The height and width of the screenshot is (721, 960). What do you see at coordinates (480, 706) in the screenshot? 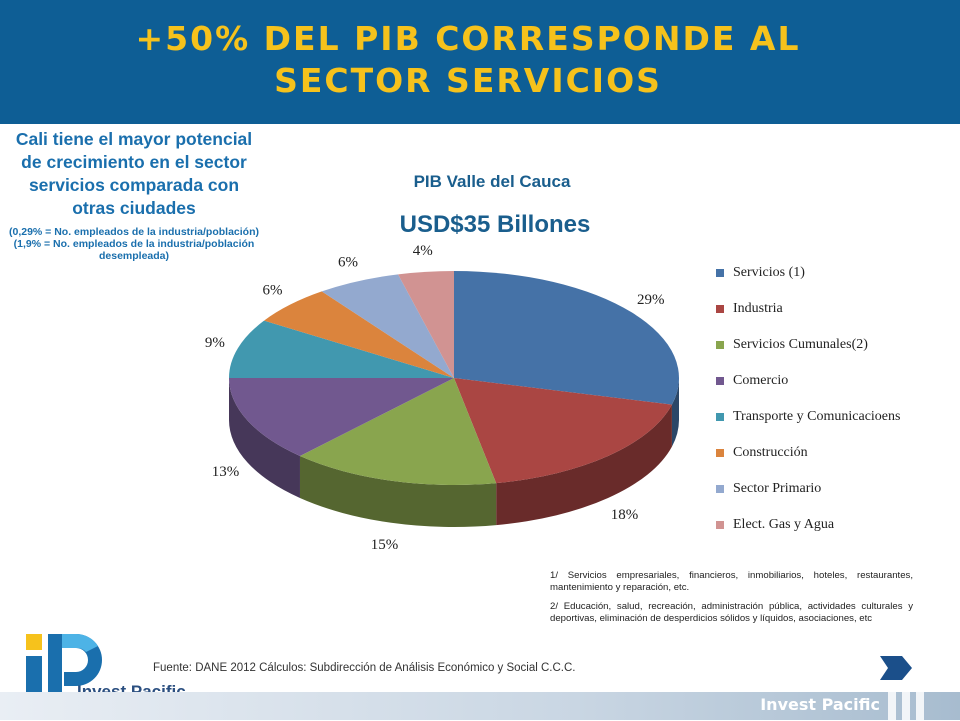
I see `footer-bar: Invest Pacific` at bounding box center [480, 706].